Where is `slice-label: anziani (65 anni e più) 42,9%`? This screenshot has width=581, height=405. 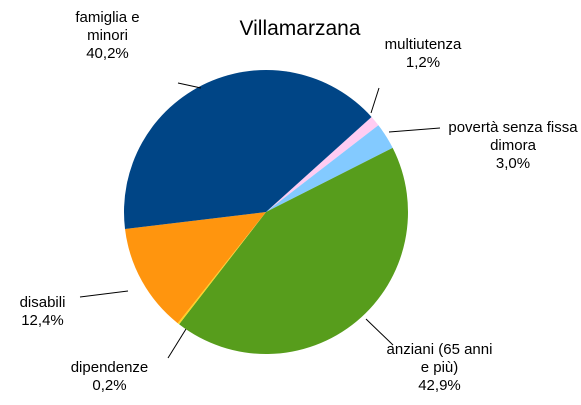
slice-label: anziani (65 anni e più) 42,9% is located at coordinates (439, 368).